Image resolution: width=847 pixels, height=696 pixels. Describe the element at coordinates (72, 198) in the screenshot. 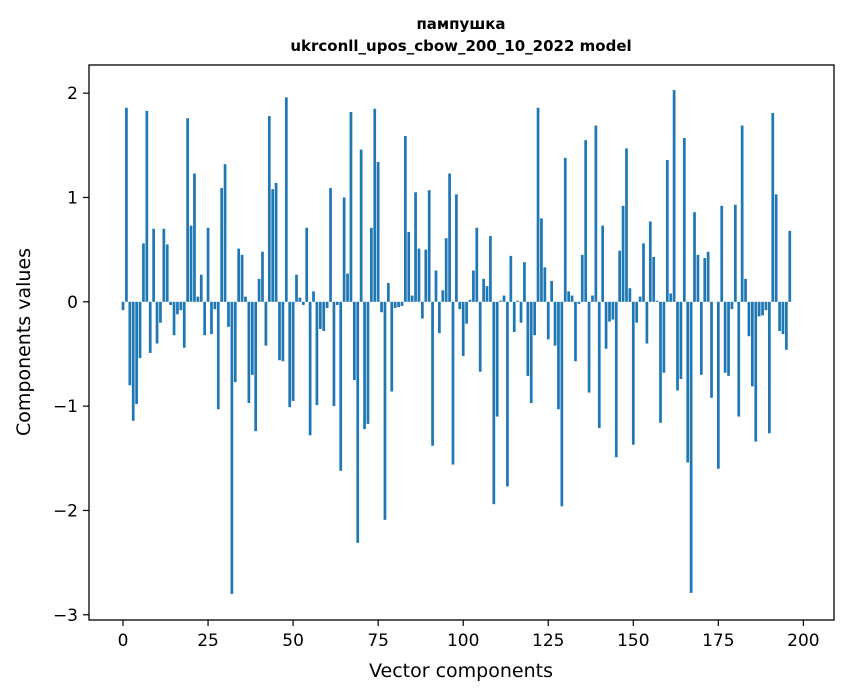

I see `y-tick-label: 1` at that location.